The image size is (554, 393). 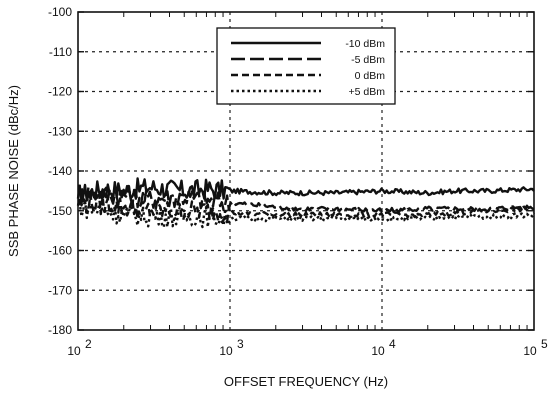 I want to click on x-tick-exponent: 3, so click(x=240, y=344).